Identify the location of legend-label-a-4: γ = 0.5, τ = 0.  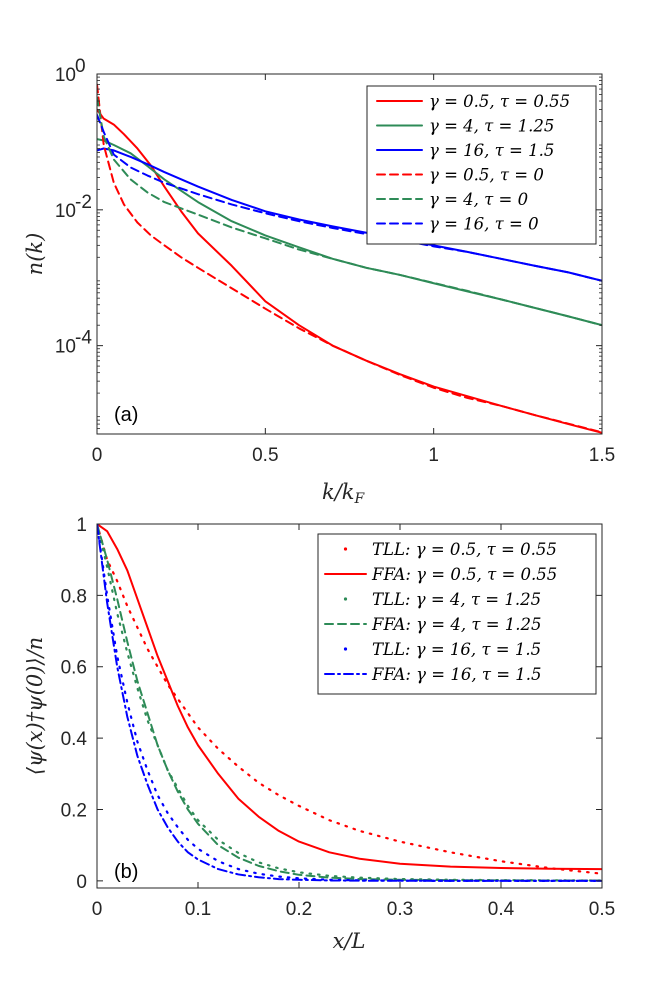
(486, 175).